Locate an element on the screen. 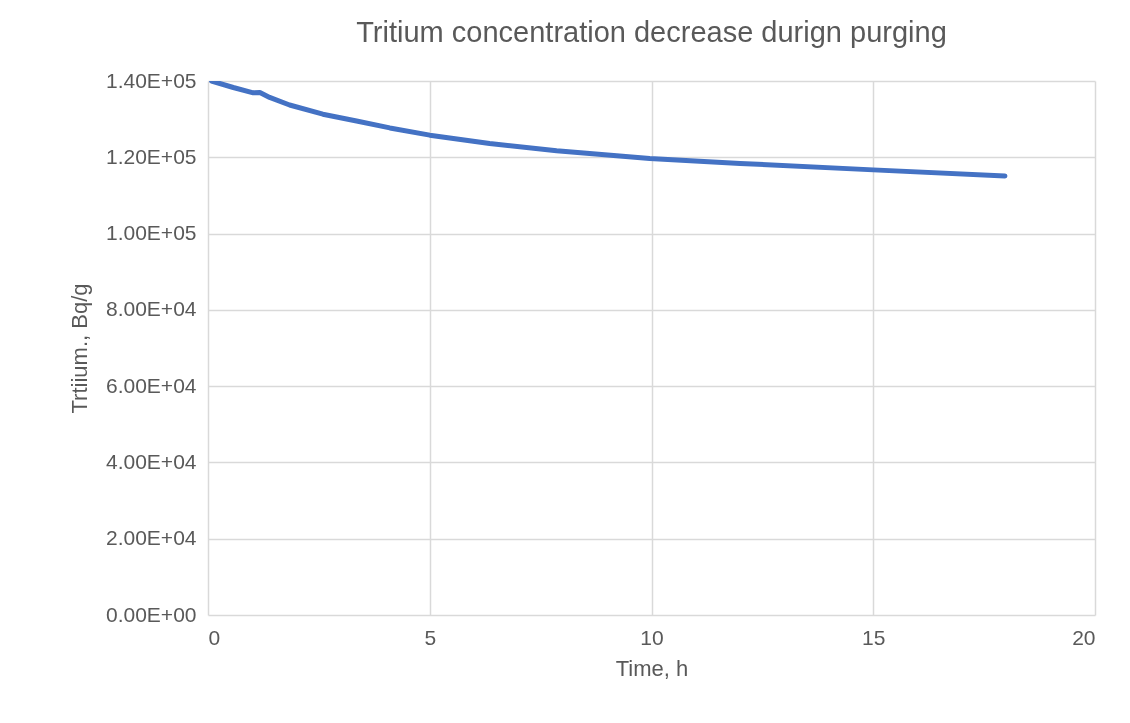 This screenshot has width=1130, height=723. x-axis-title: Time, h is located at coordinates (652, 668).